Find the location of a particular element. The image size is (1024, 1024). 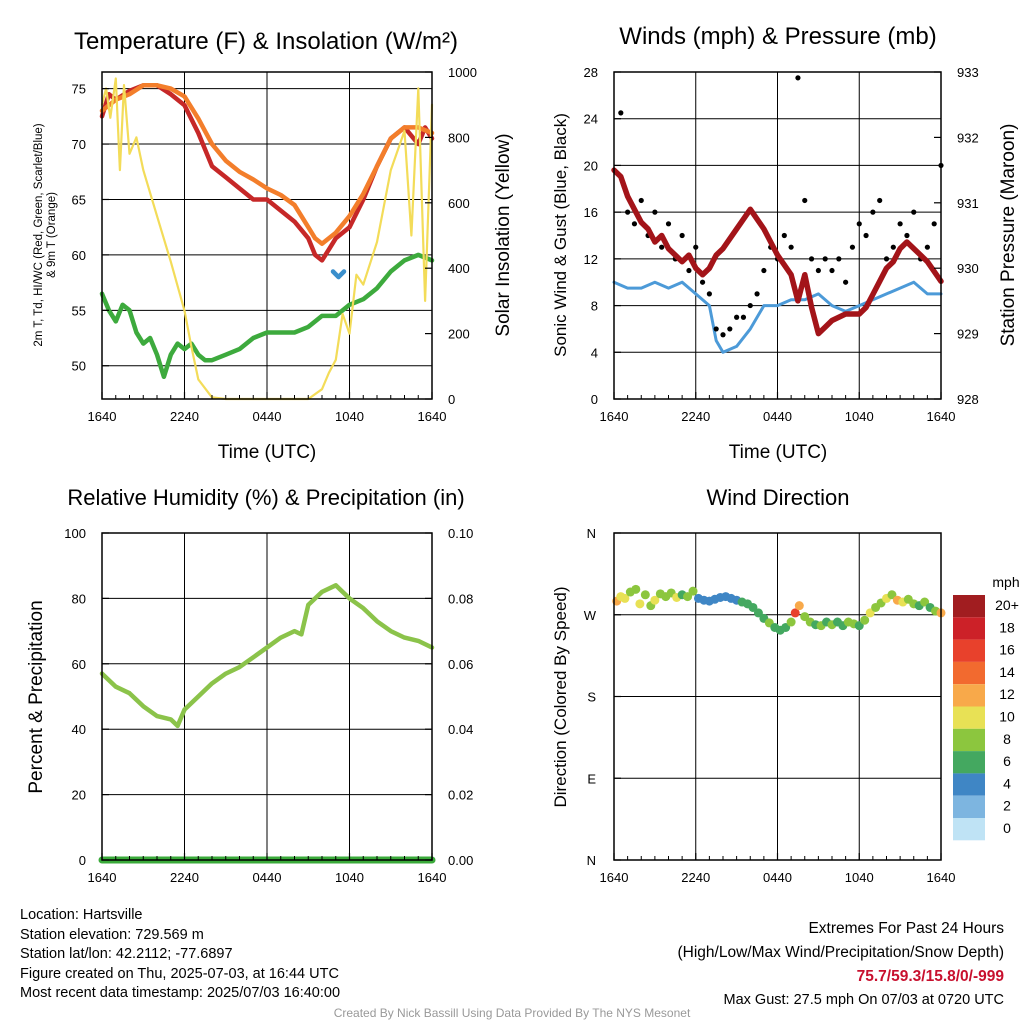

colorbar-label: 8 is located at coordinates (1007, 739).